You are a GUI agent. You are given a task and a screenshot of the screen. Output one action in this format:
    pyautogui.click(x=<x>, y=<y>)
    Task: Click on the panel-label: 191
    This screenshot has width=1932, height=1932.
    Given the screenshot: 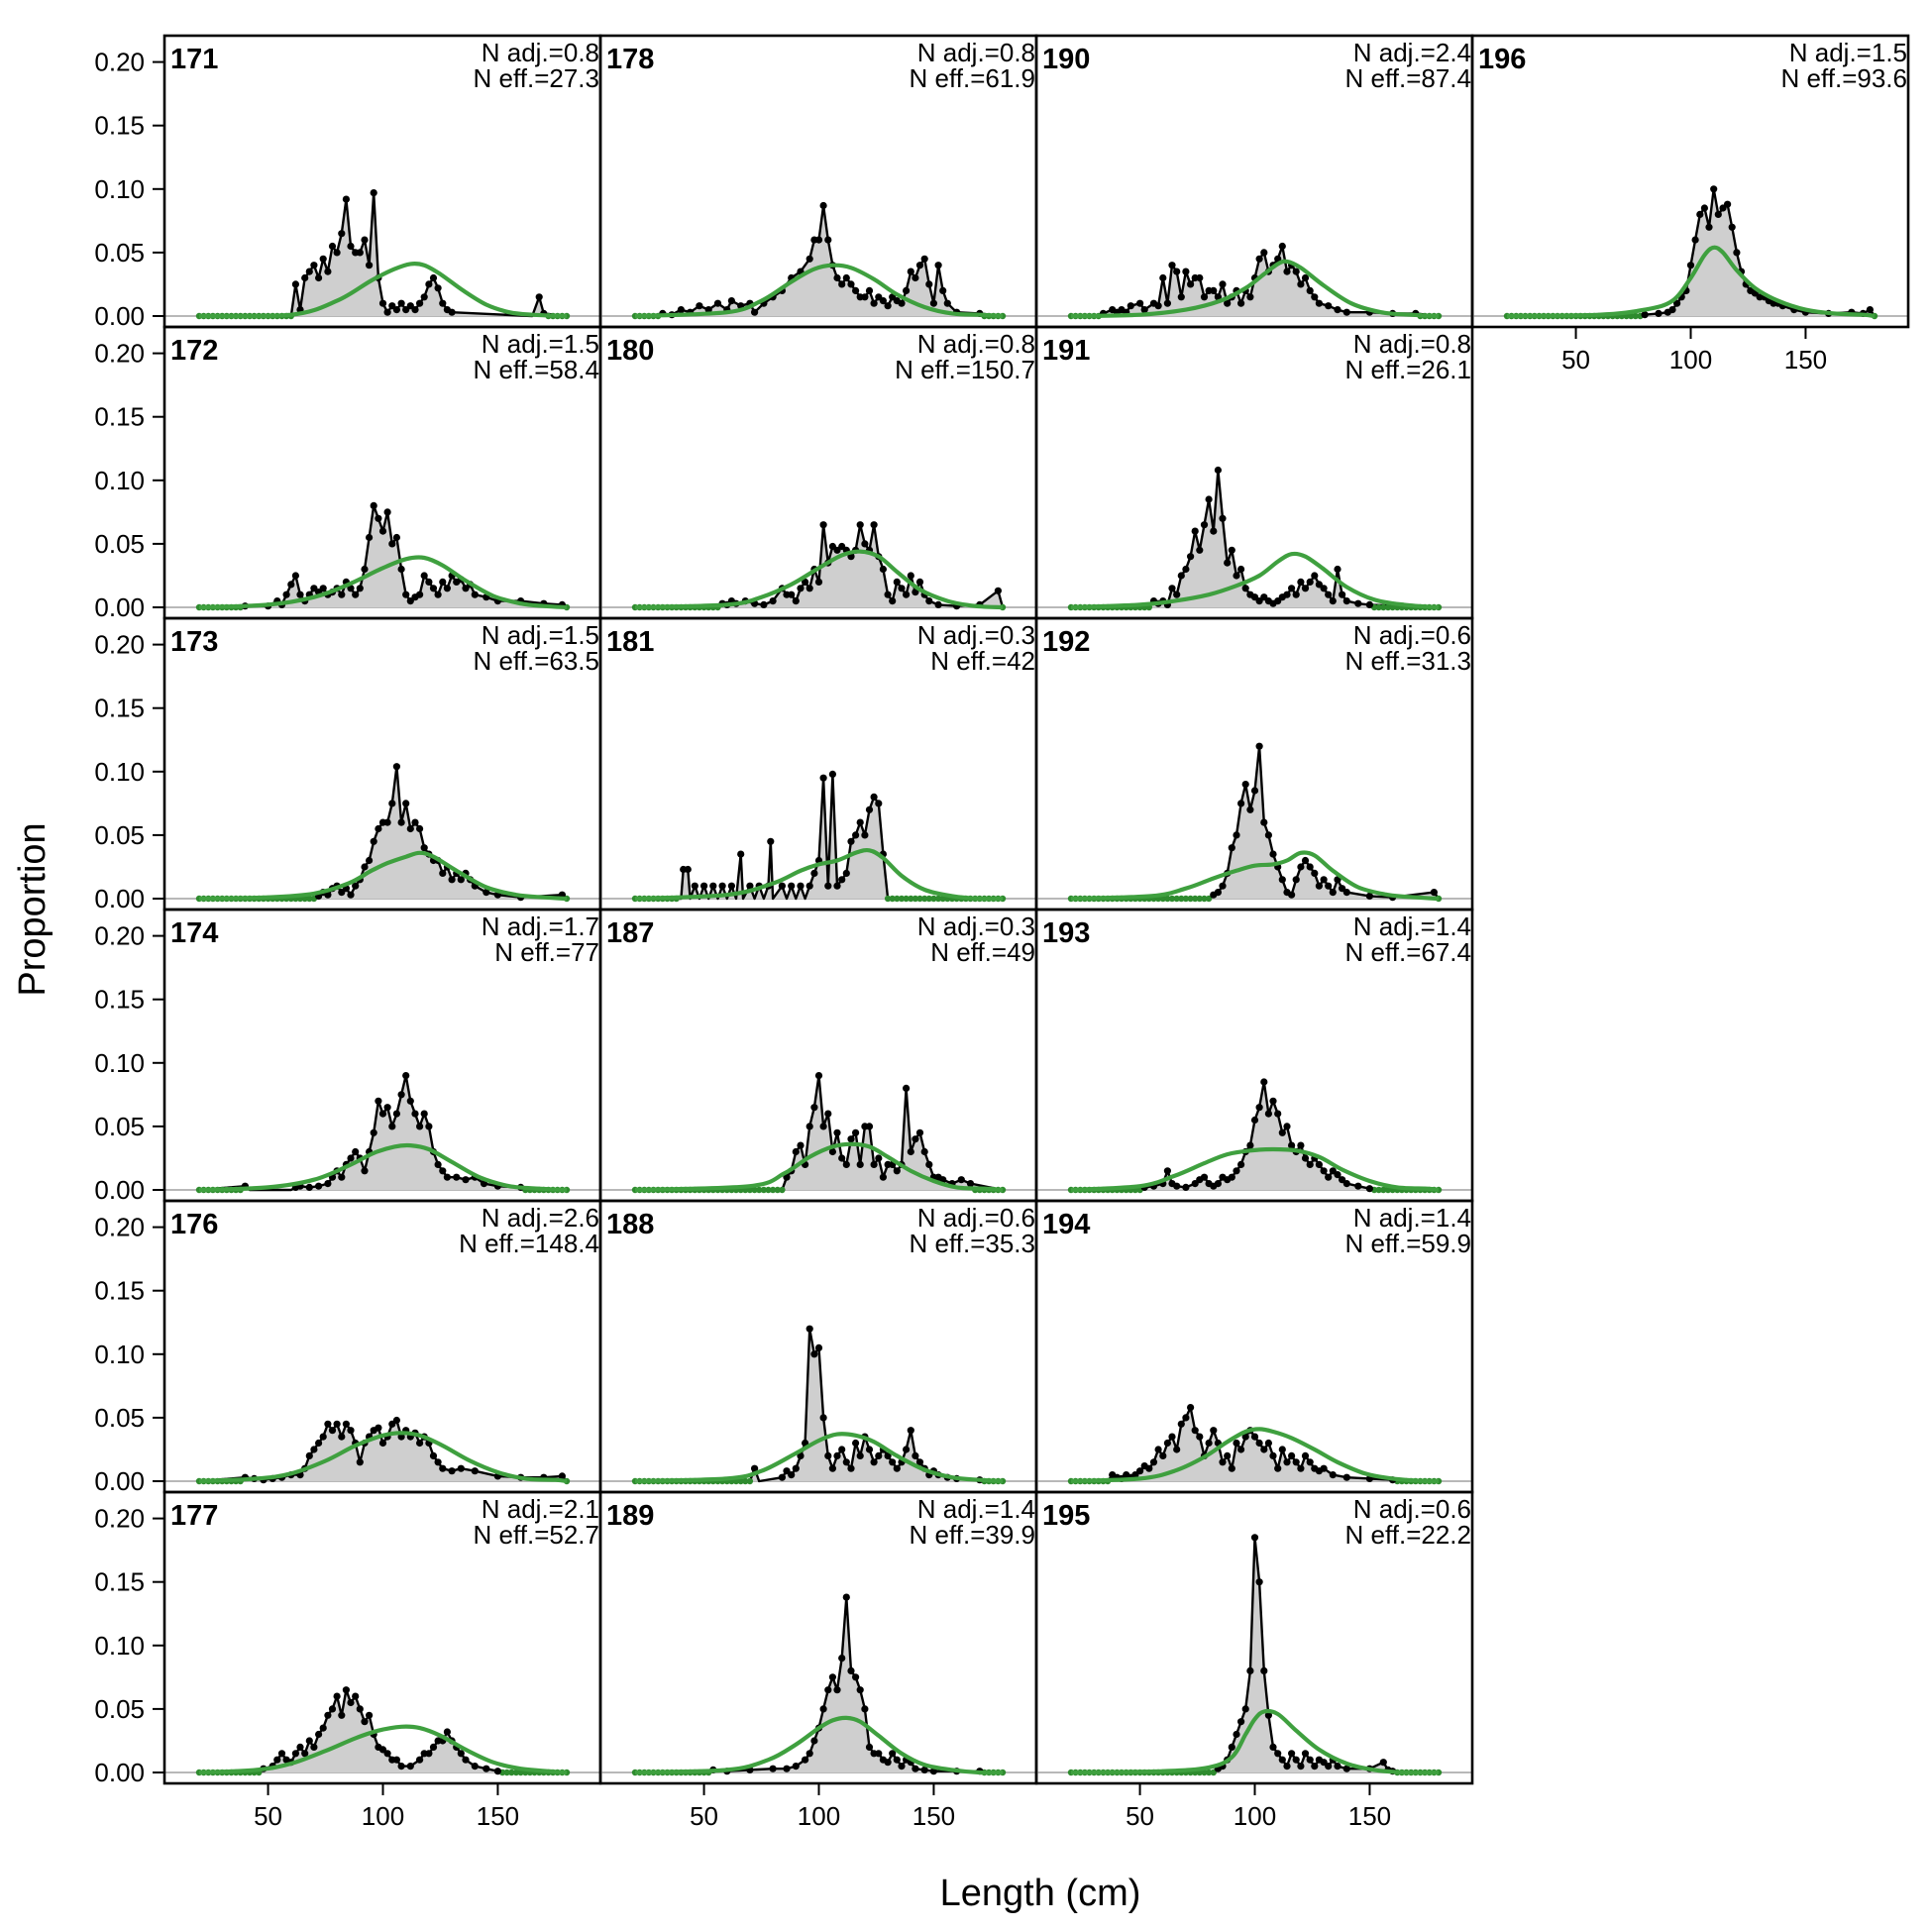 What is the action you would take?
    pyautogui.click(x=1066, y=351)
    